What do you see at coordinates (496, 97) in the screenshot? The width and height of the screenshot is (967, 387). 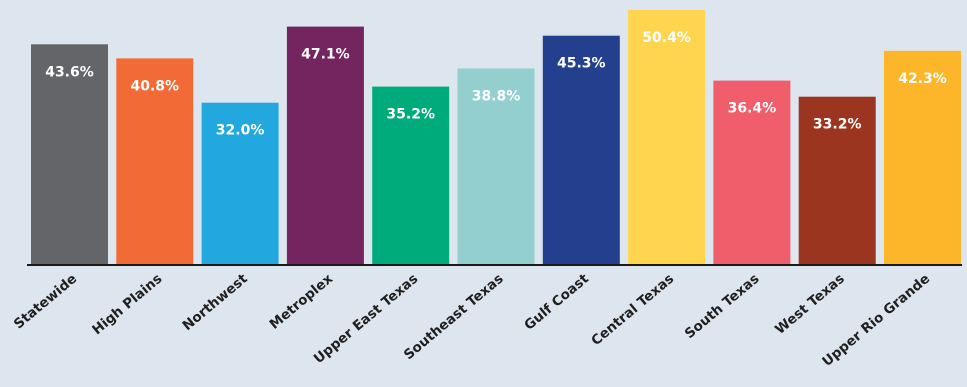 I see `value-label: 38.8%` at bounding box center [496, 97].